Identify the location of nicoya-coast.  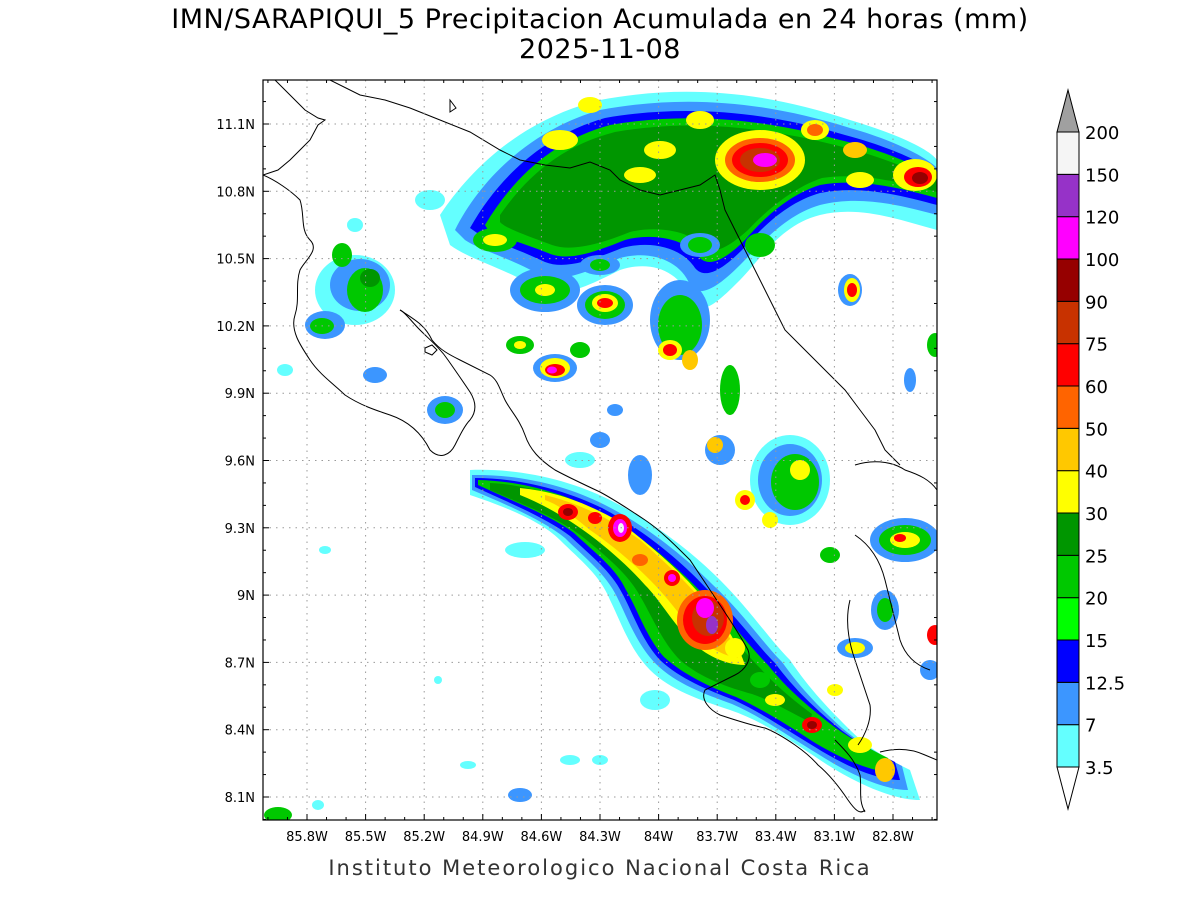
(369, 315).